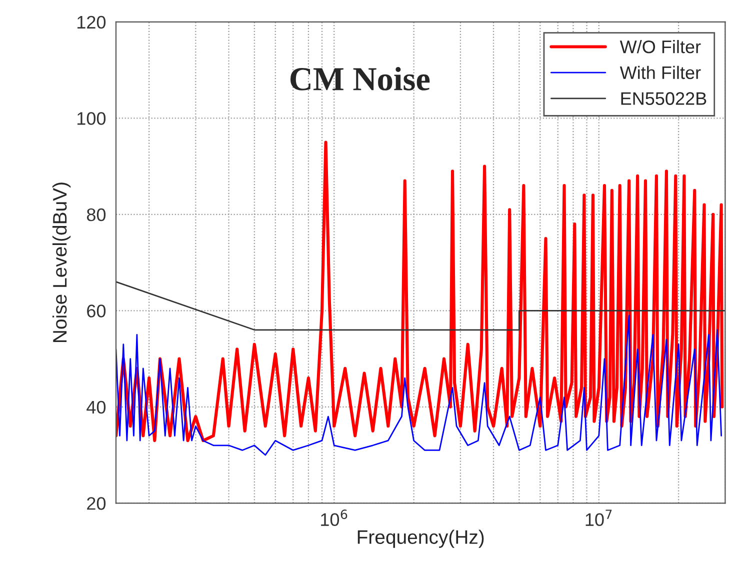 Image resolution: width=734 pixels, height=577 pixels. I want to click on y-tick-label: 40, so click(96, 407).